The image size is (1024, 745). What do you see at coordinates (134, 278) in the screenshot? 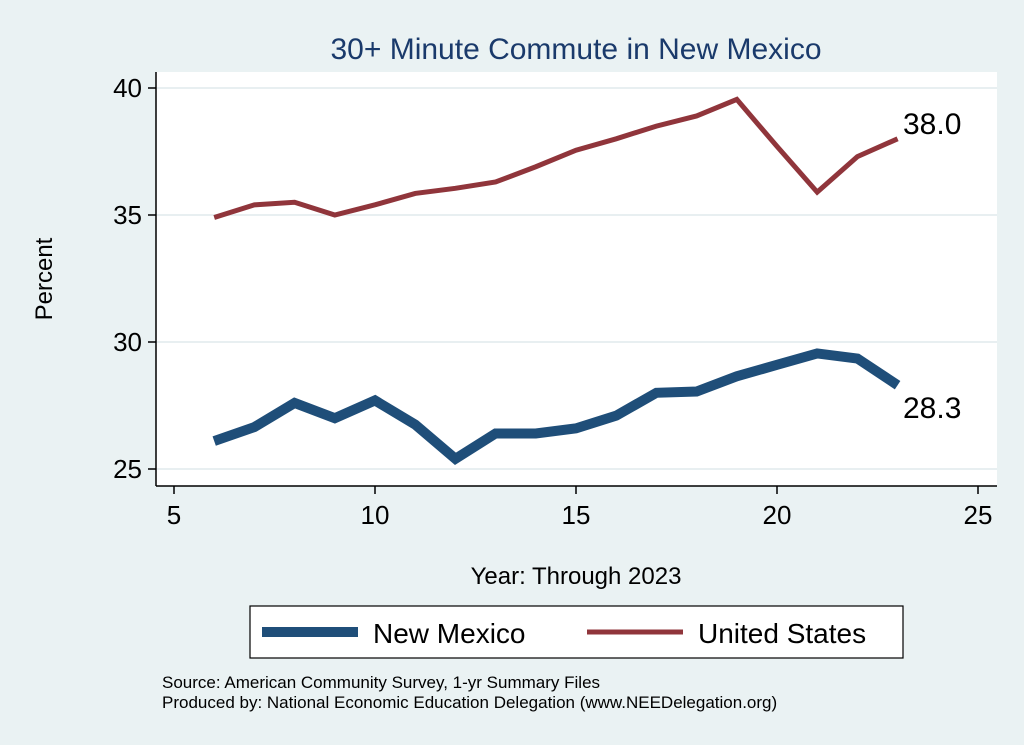
I see `y-ticks: 25 30 35 40` at bounding box center [134, 278].